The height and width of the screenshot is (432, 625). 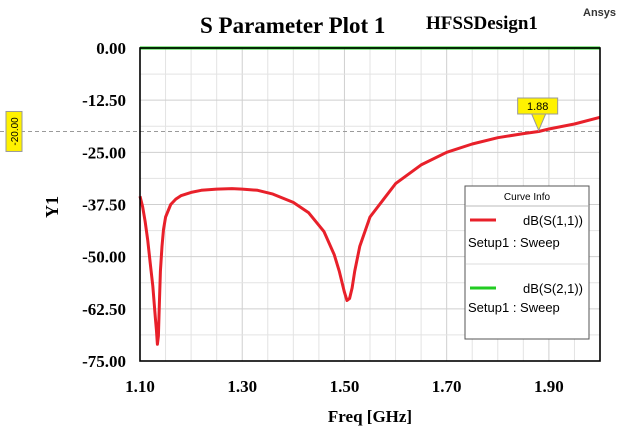 I want to click on x-tick-label: 1.50, so click(x=345, y=386).